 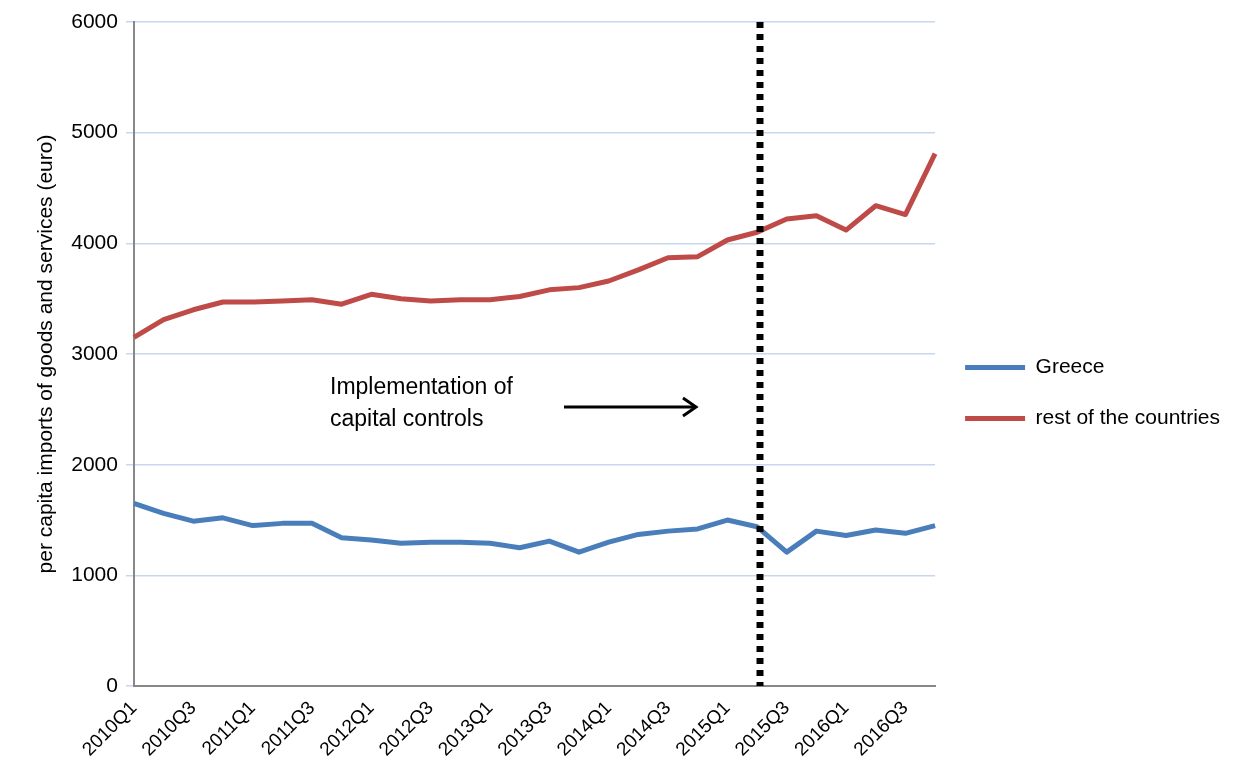 What do you see at coordinates (94, 20) in the screenshot?
I see `y-tick-label: 6000` at bounding box center [94, 20].